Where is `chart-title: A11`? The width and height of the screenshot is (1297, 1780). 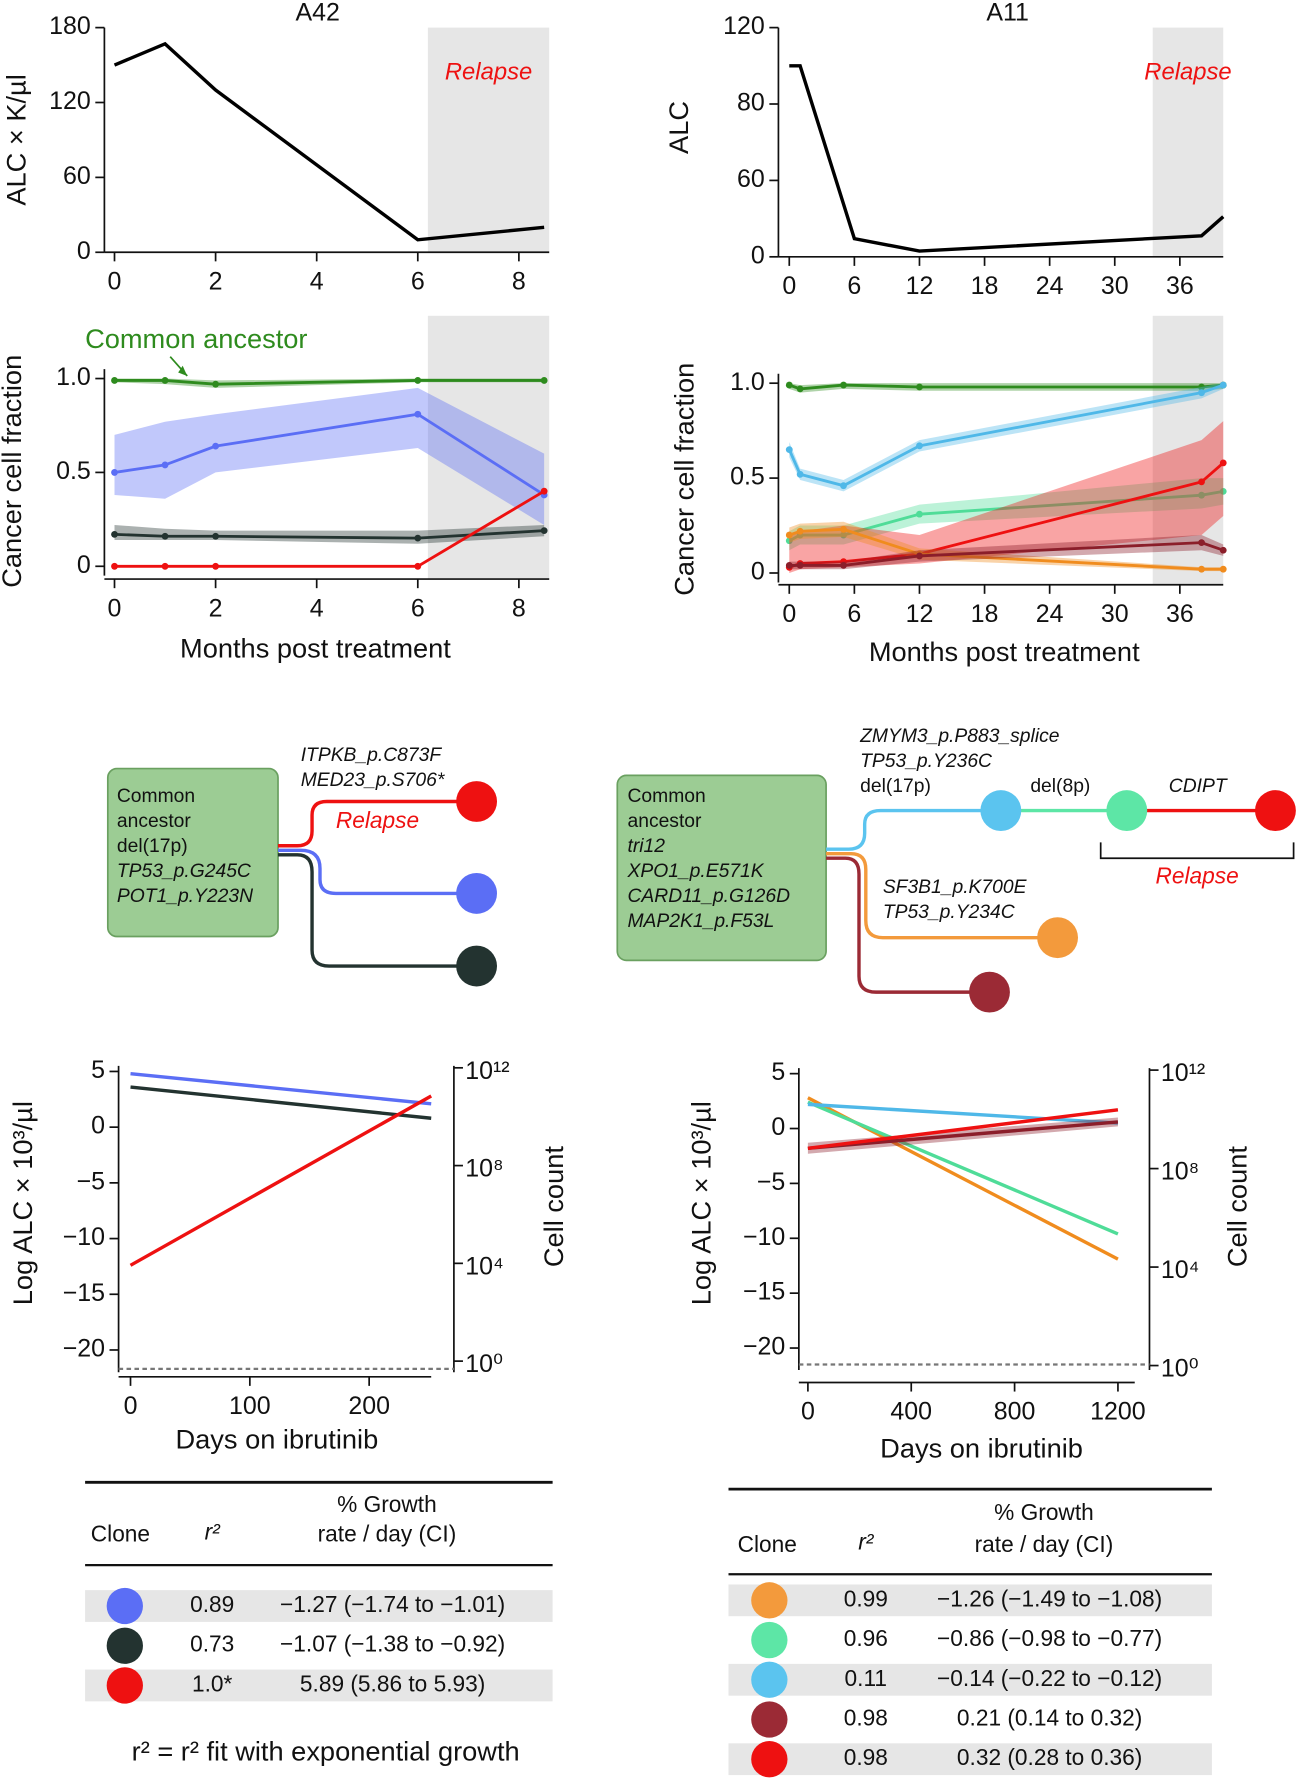 chart-title: A11 is located at coordinates (1007, 13).